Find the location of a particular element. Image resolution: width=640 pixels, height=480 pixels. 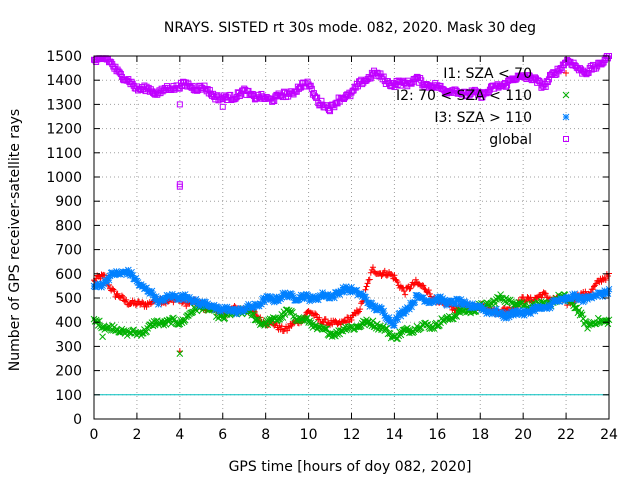

x-tick-label: 12 is located at coordinates (352, 435).